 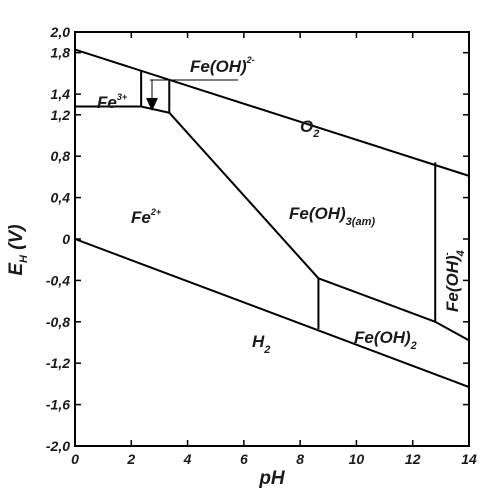 What do you see at coordinates (146, 217) in the screenshot?
I see `label-fe2: Fe2+` at bounding box center [146, 217].